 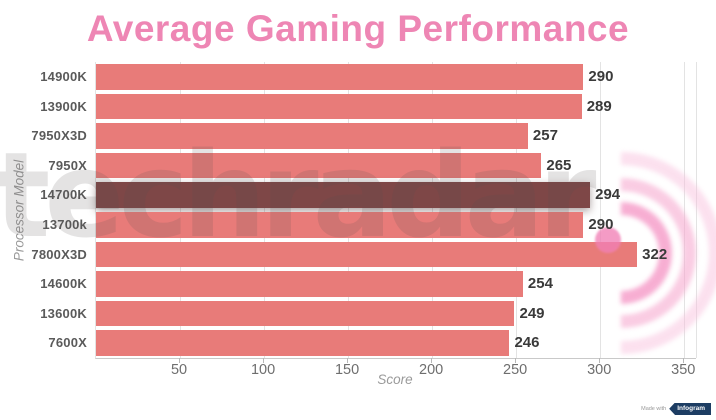 I want to click on chart-title: Average Gaming Performance, so click(x=358, y=28).